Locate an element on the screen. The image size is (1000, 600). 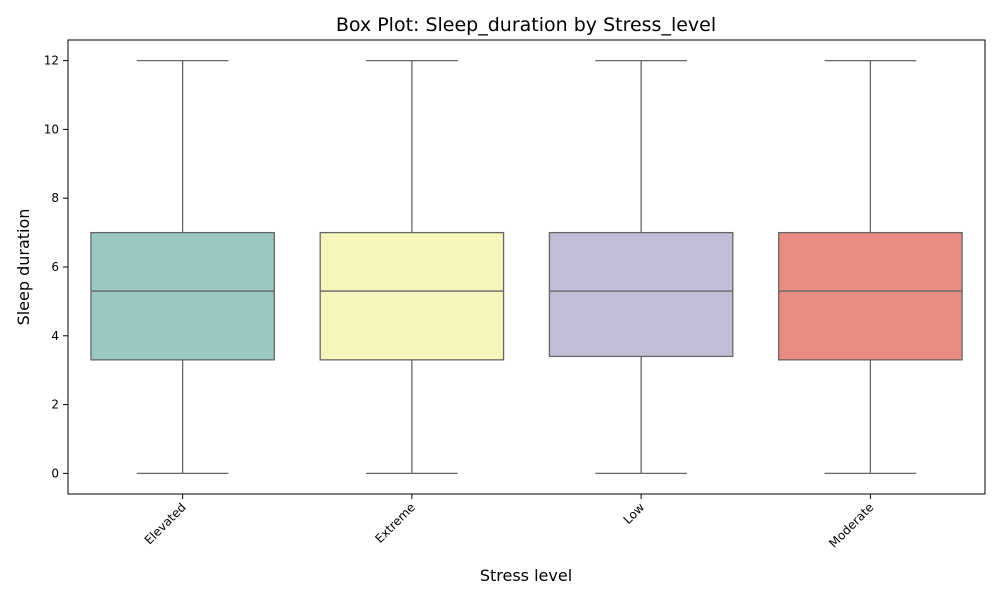
x-tick-label: Moderate is located at coordinates (851, 525).